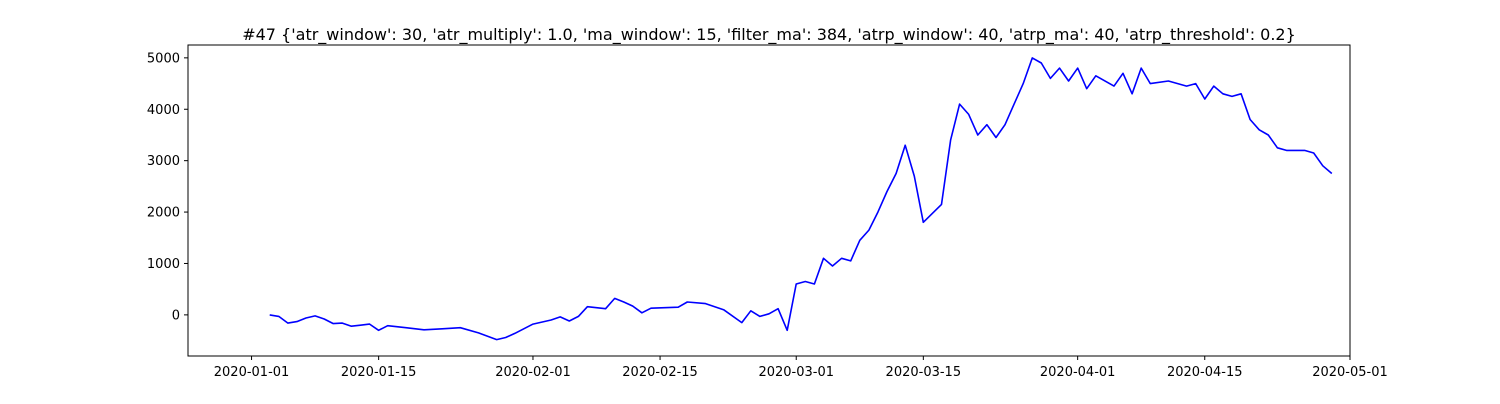  What do you see at coordinates (533, 372) in the screenshot?
I see `x-tick-label: 2020-02-01` at bounding box center [533, 372].